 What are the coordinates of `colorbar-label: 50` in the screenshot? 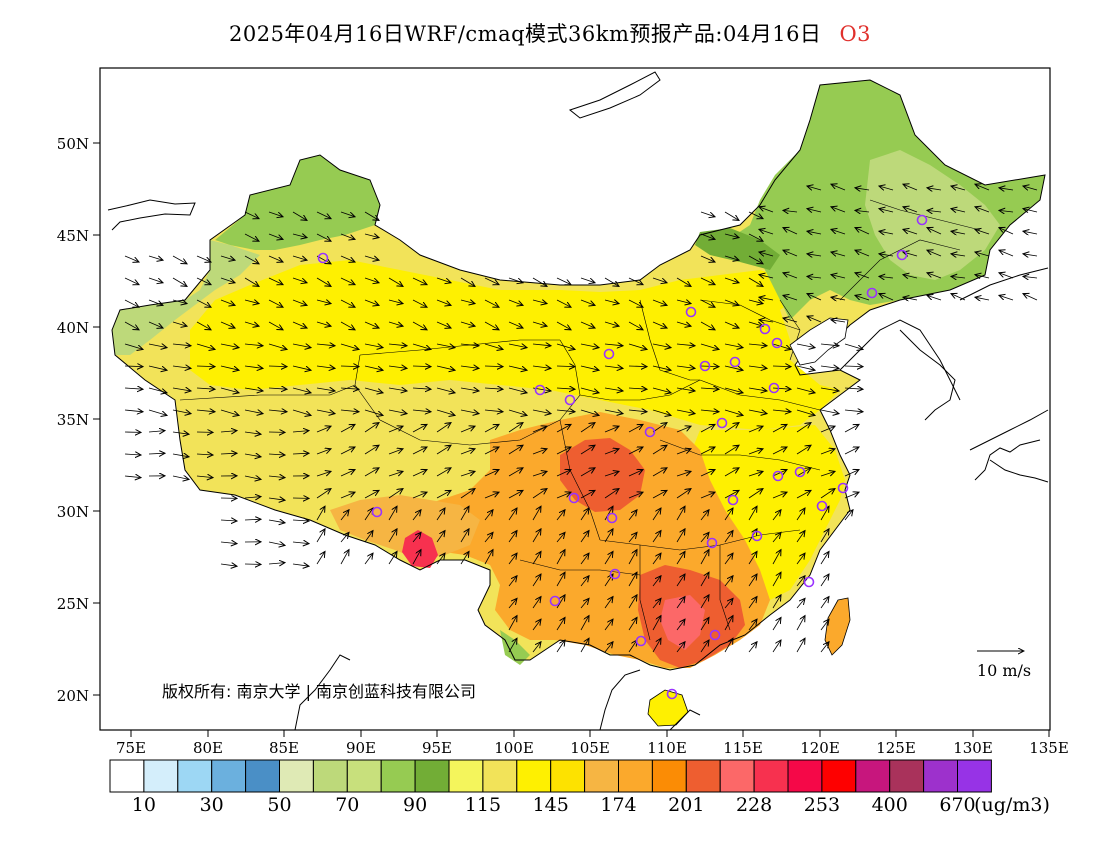 It's located at (279, 805).